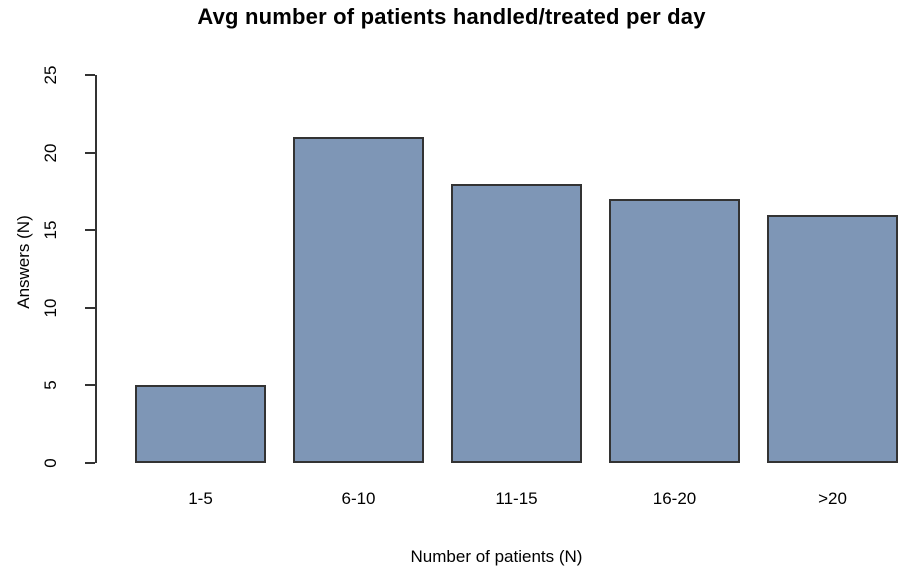  I want to click on bar-16-20: 16-20, so click(674, 353).